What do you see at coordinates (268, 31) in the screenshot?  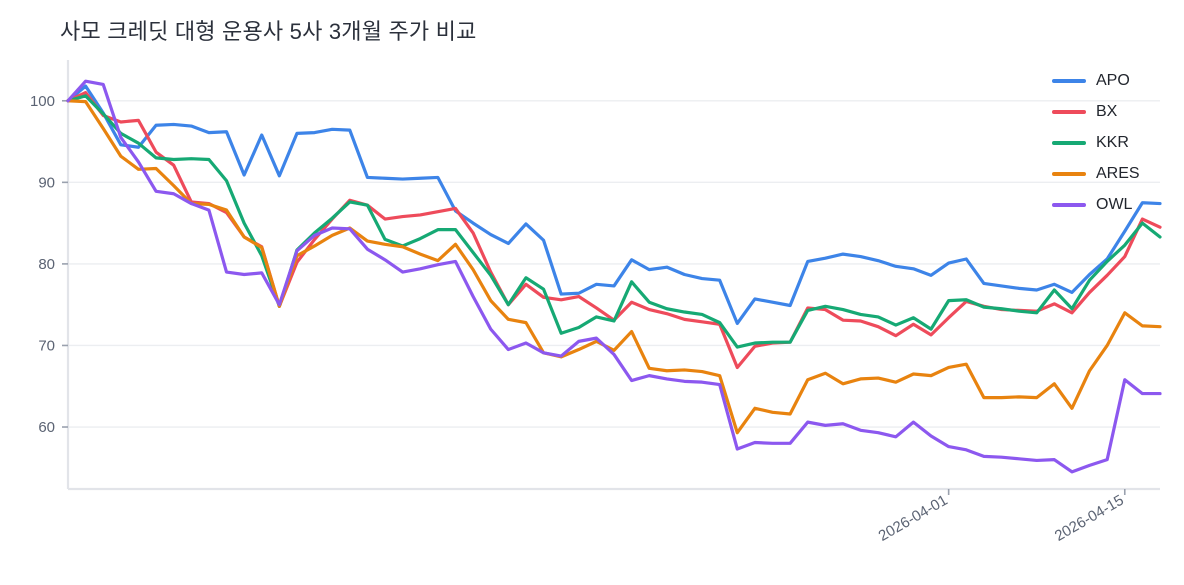 I see `page-title: 사모 크레딧 대형 운용사 5사 3개월 주가 비교` at bounding box center [268, 31].